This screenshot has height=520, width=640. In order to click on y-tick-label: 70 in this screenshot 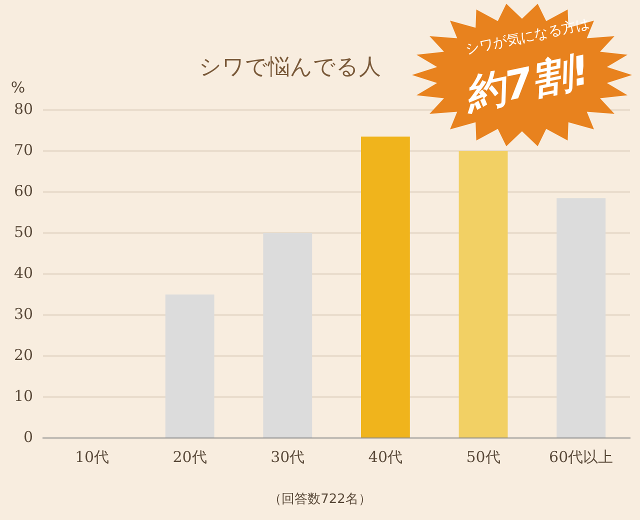, I will do `click(24, 149)`.